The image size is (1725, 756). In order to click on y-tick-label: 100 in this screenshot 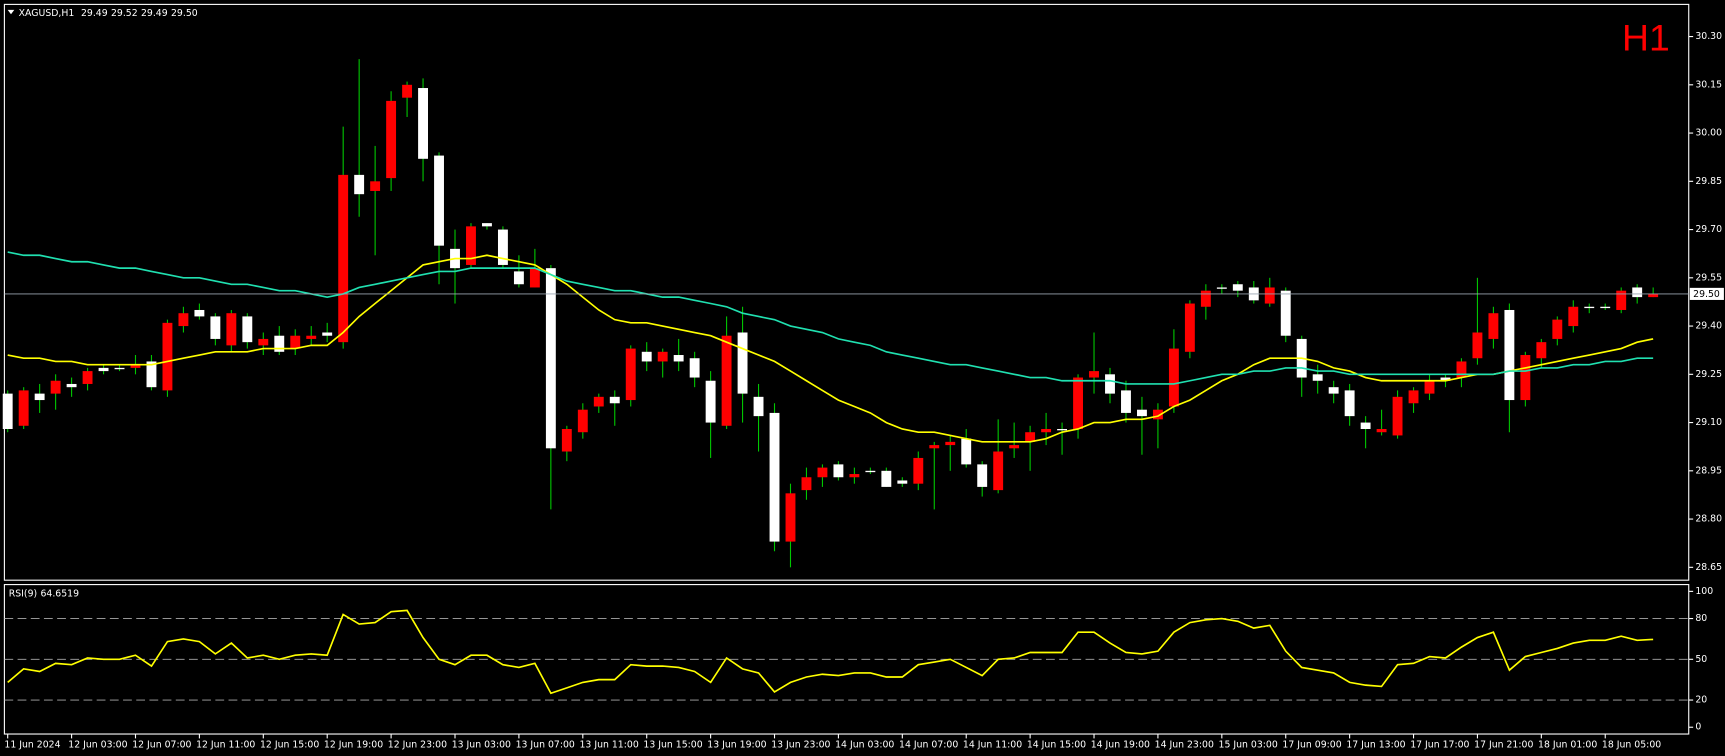, I will do `click(1704, 591)`.